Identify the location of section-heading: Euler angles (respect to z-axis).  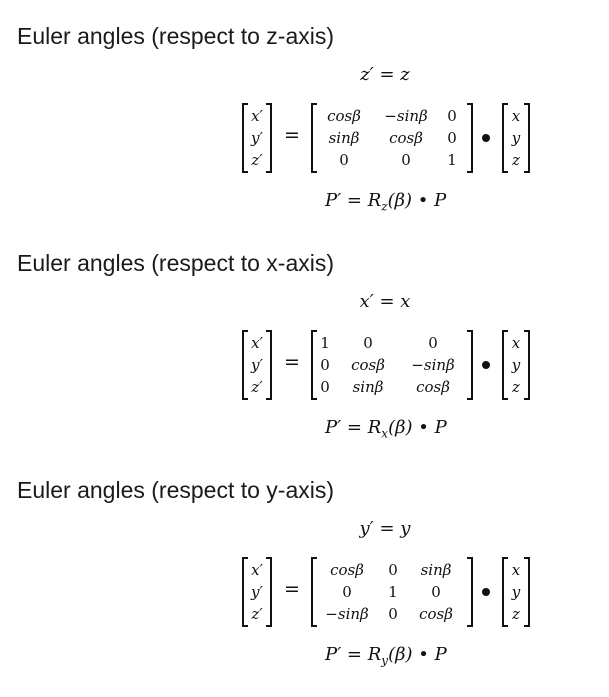
(176, 36).